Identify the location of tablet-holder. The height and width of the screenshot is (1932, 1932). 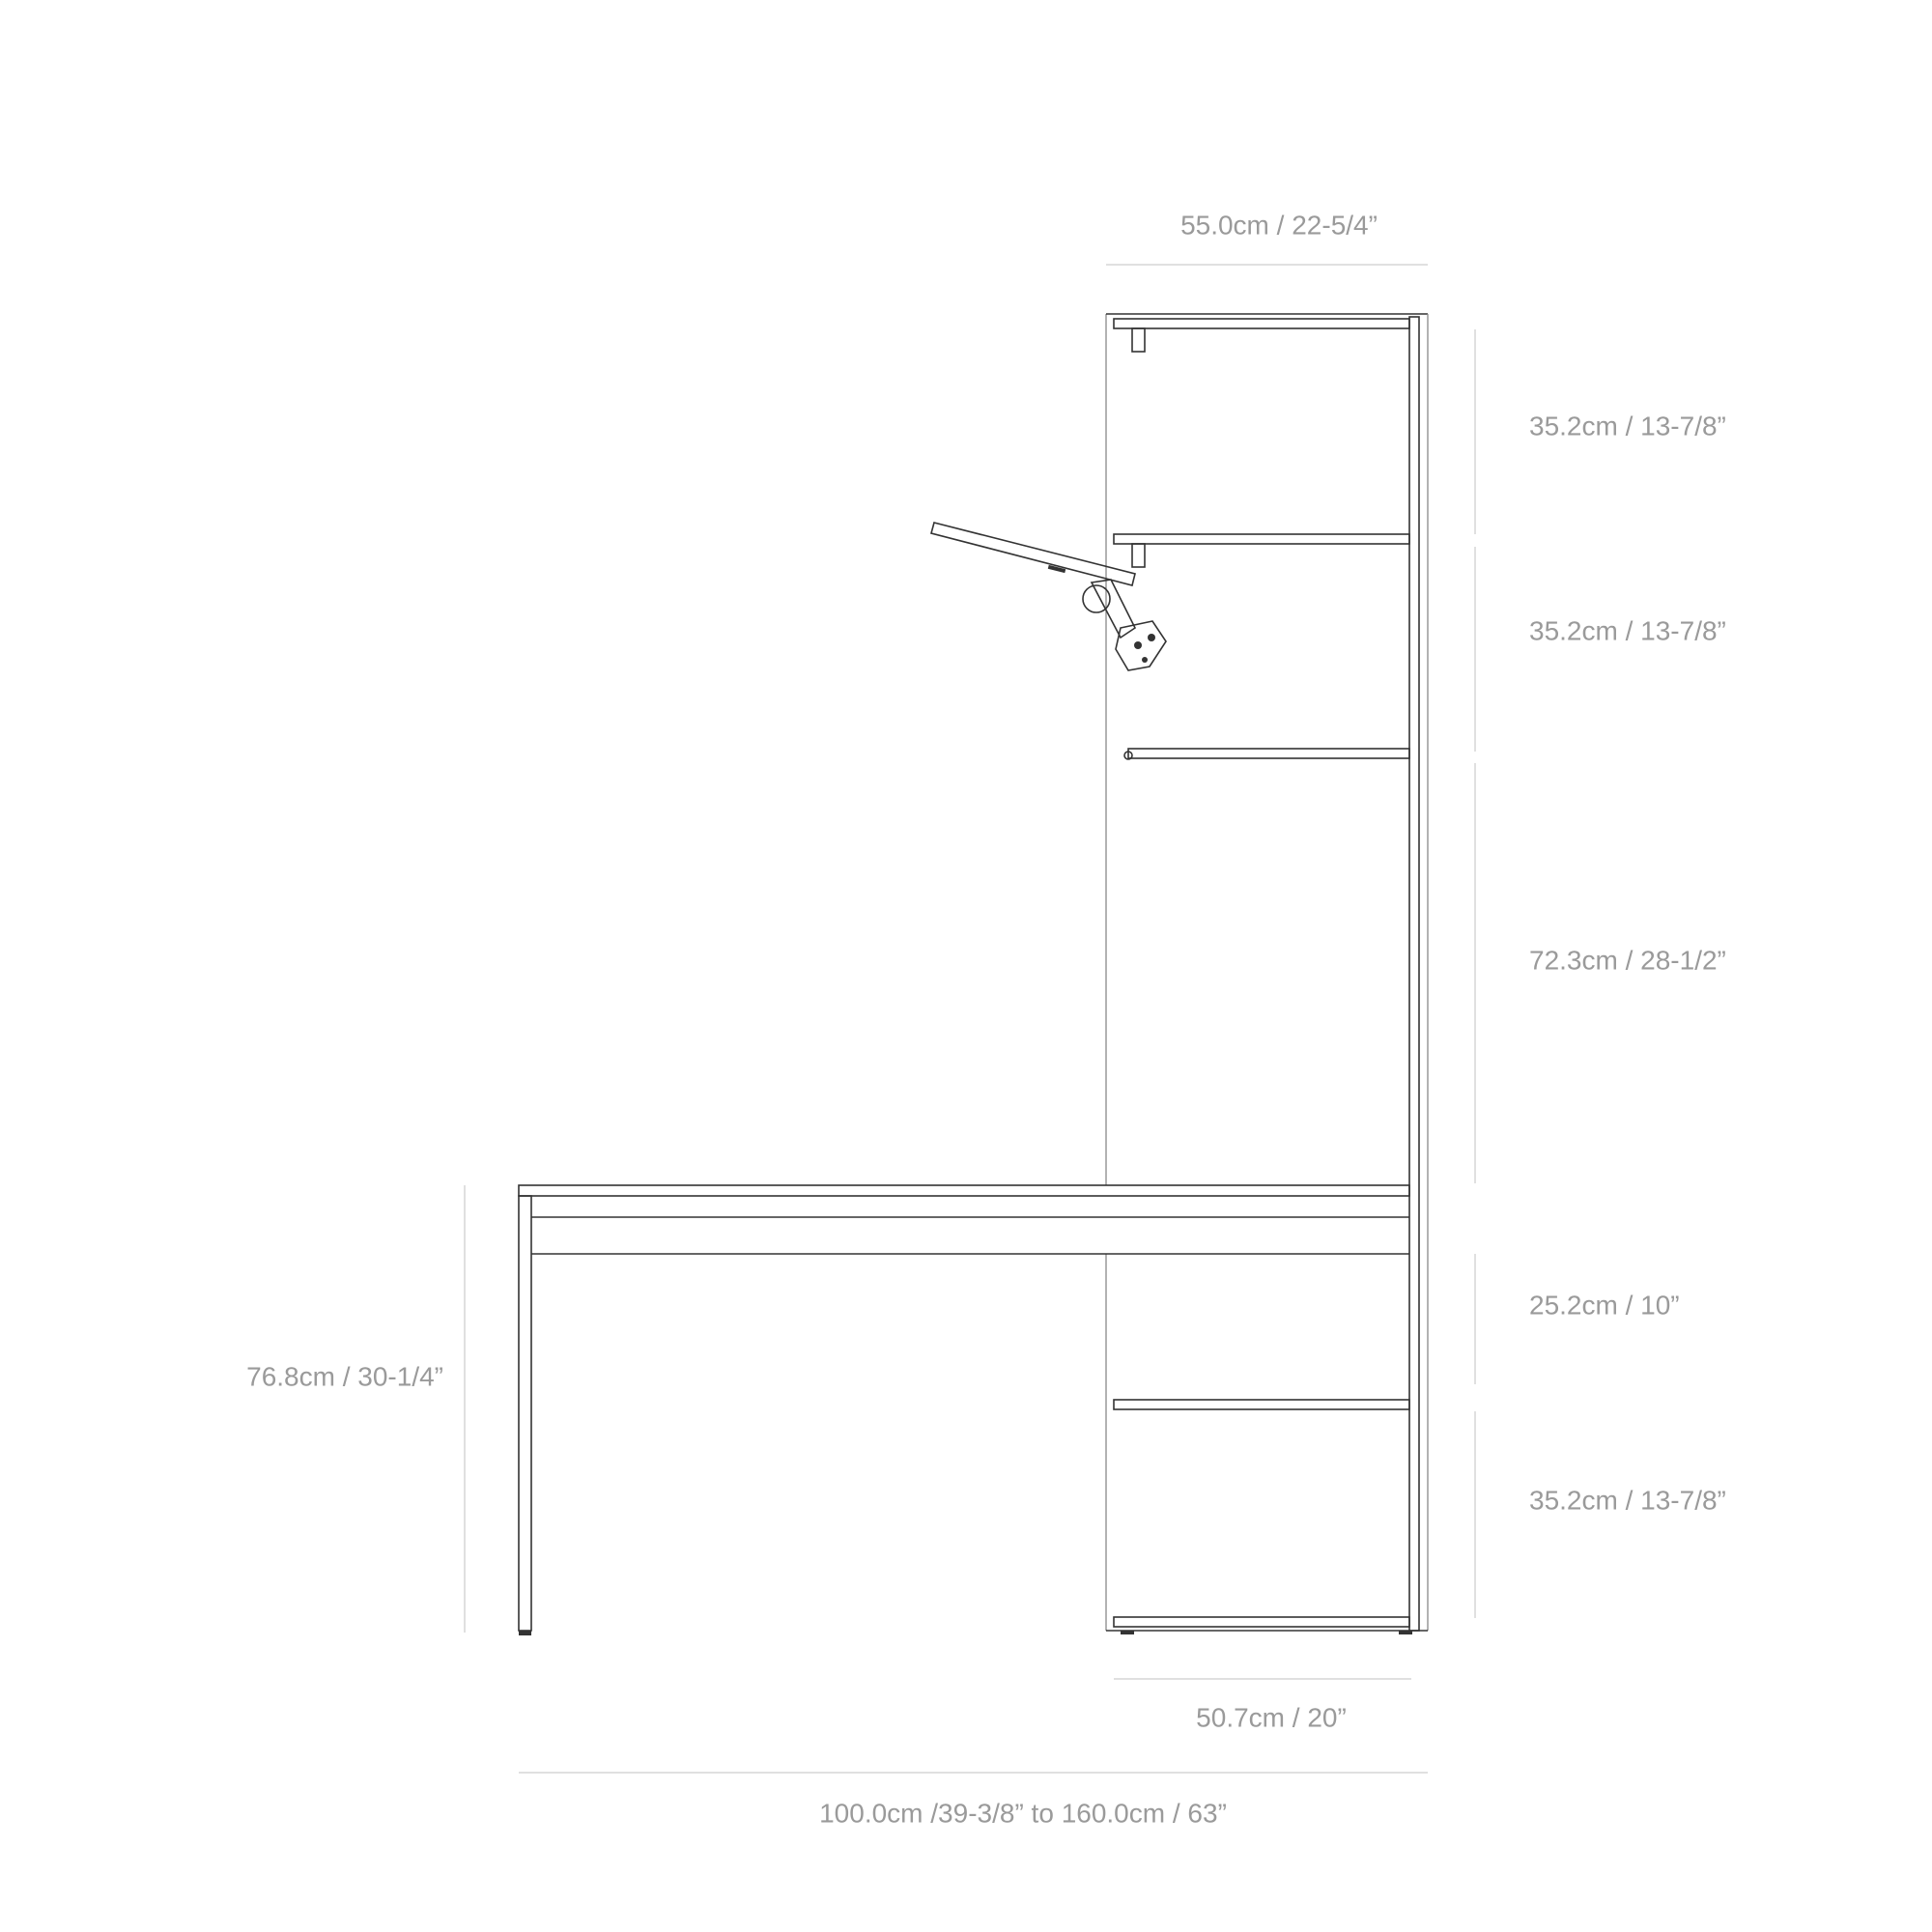
(1048, 596).